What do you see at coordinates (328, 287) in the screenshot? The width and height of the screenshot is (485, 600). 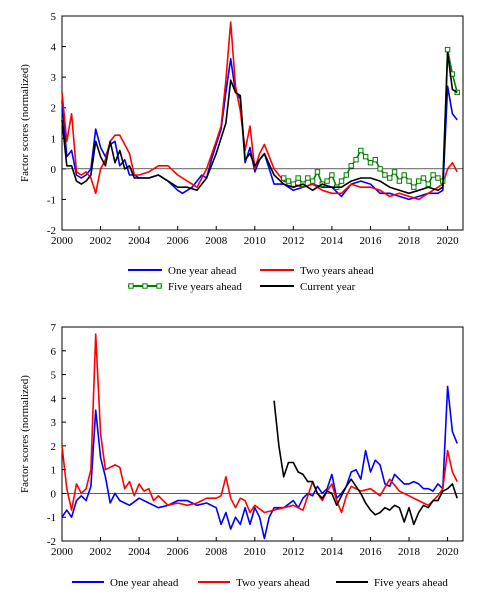 I see `legend-label: Current year` at bounding box center [328, 287].